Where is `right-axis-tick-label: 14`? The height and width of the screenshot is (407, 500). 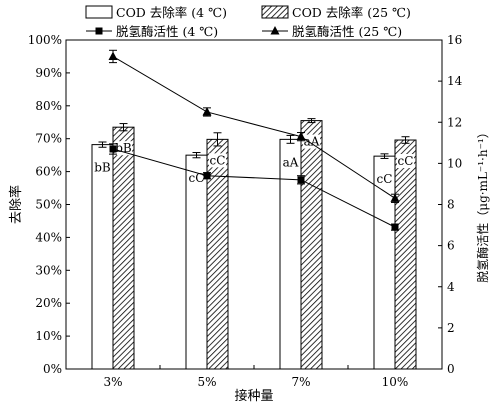 right-axis-tick-label: 14 is located at coordinates (455, 81).